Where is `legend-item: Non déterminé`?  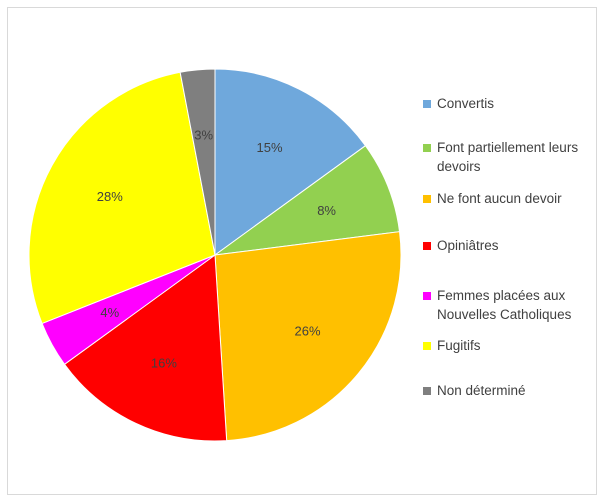 legend-item: Non déterminé is located at coordinates (512, 390).